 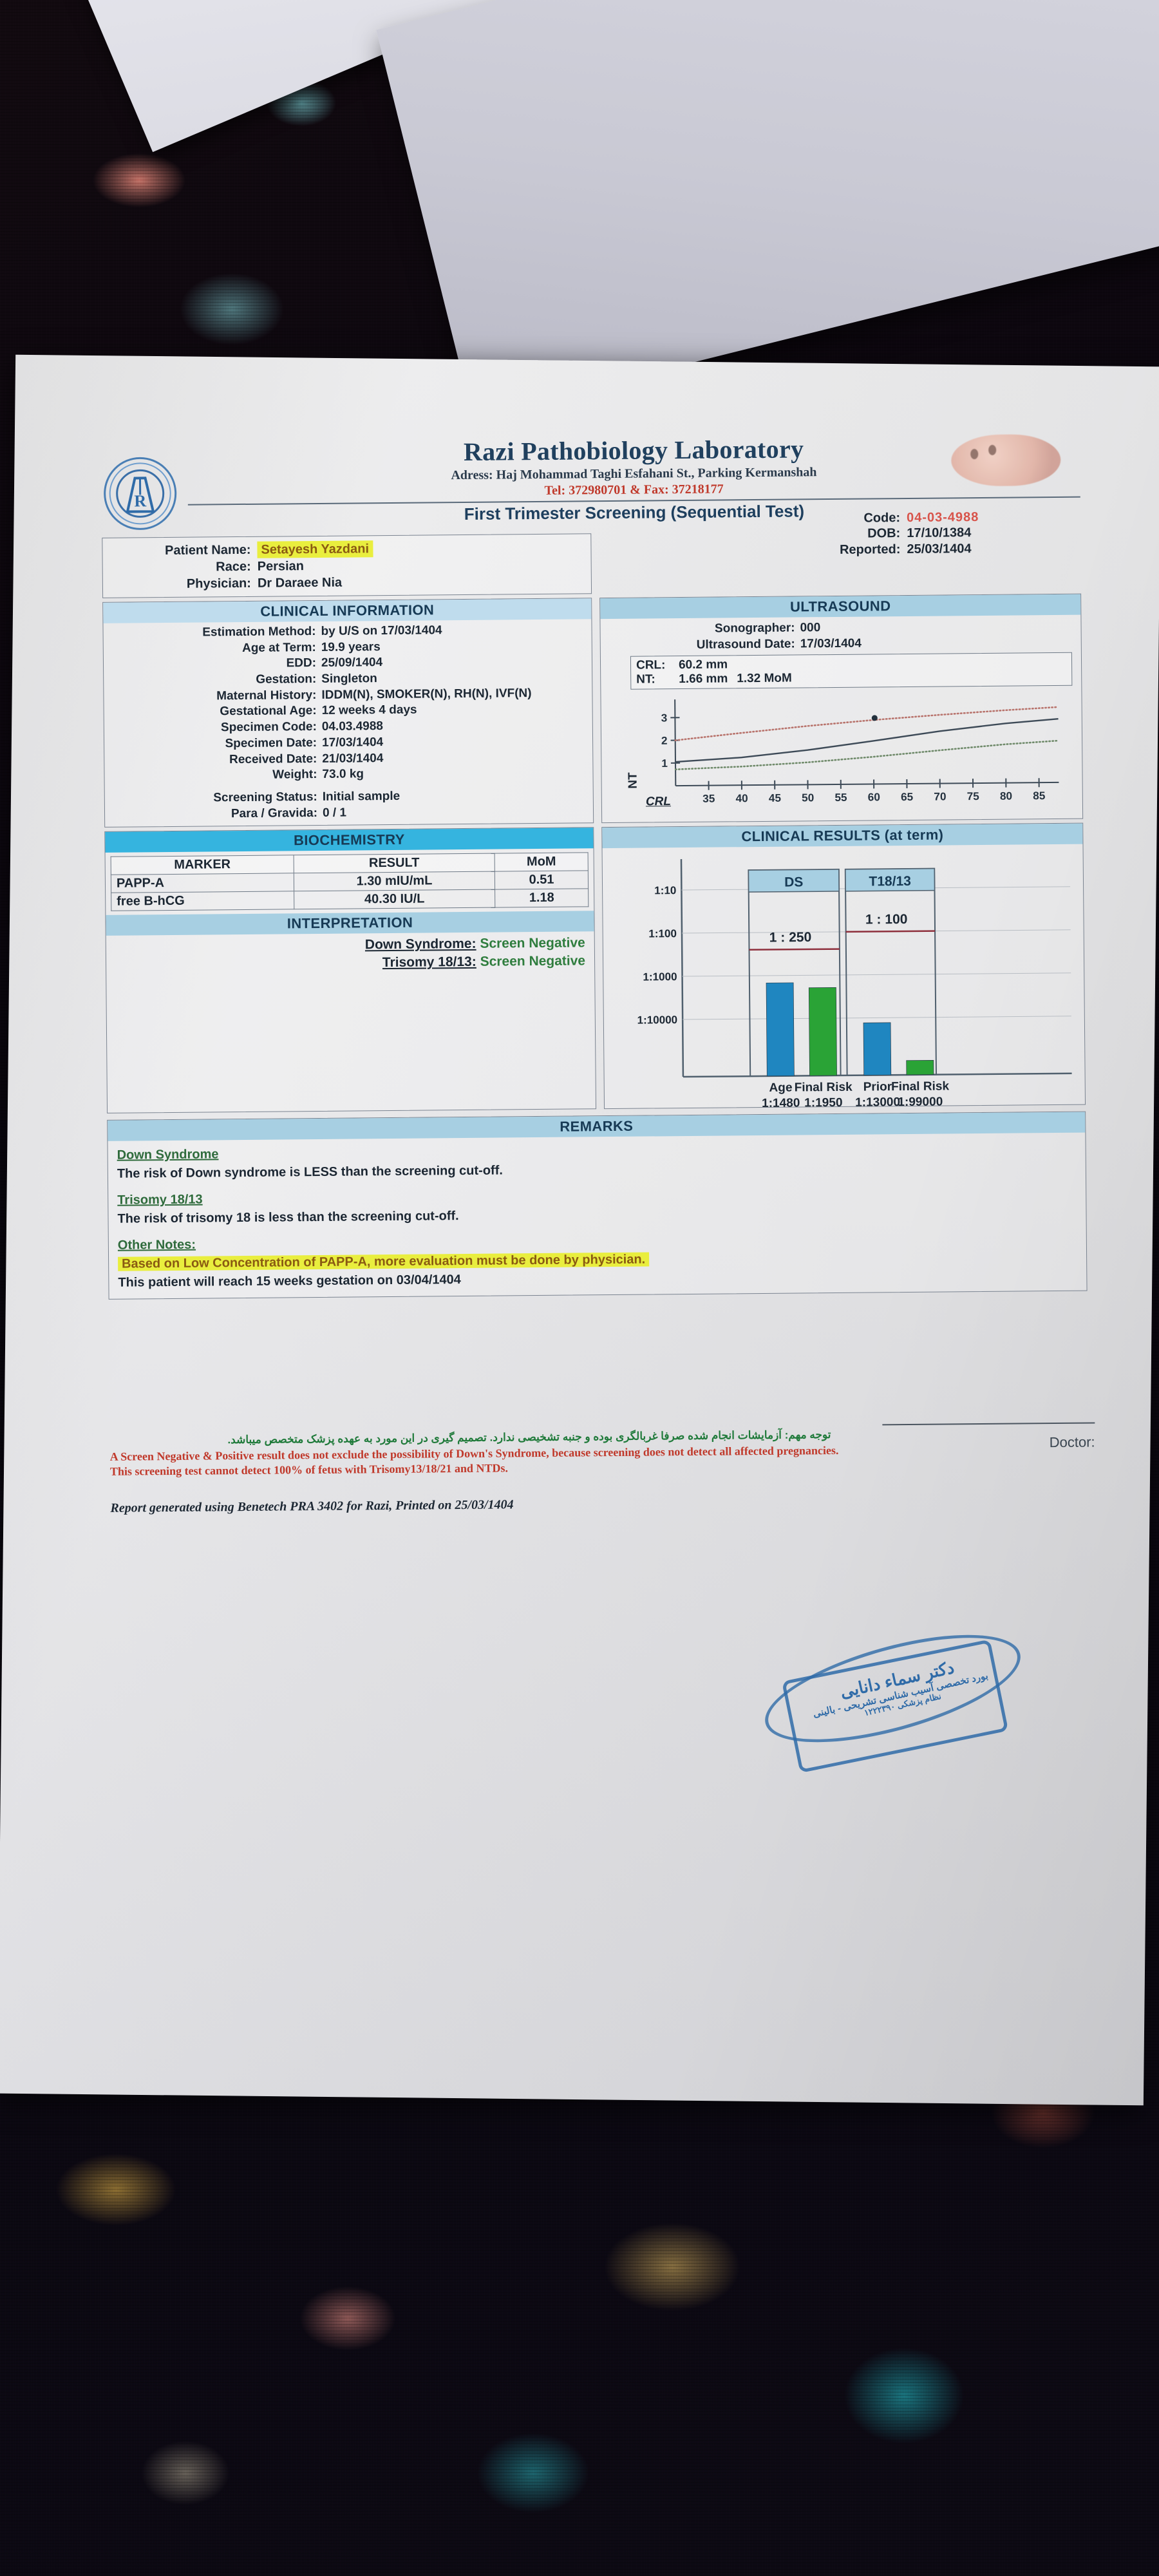 What do you see at coordinates (349, 841) in the screenshot?
I see `biochemistry-header: BIOCHEMISTRY` at bounding box center [349, 841].